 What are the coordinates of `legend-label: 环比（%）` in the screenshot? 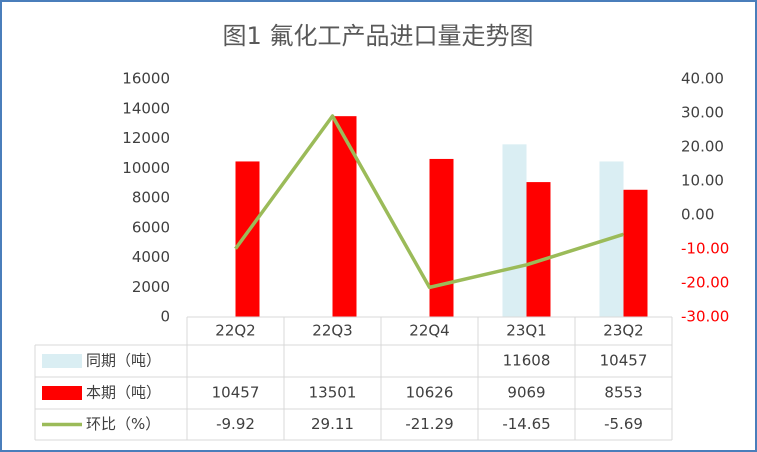 It's located at (123, 424).